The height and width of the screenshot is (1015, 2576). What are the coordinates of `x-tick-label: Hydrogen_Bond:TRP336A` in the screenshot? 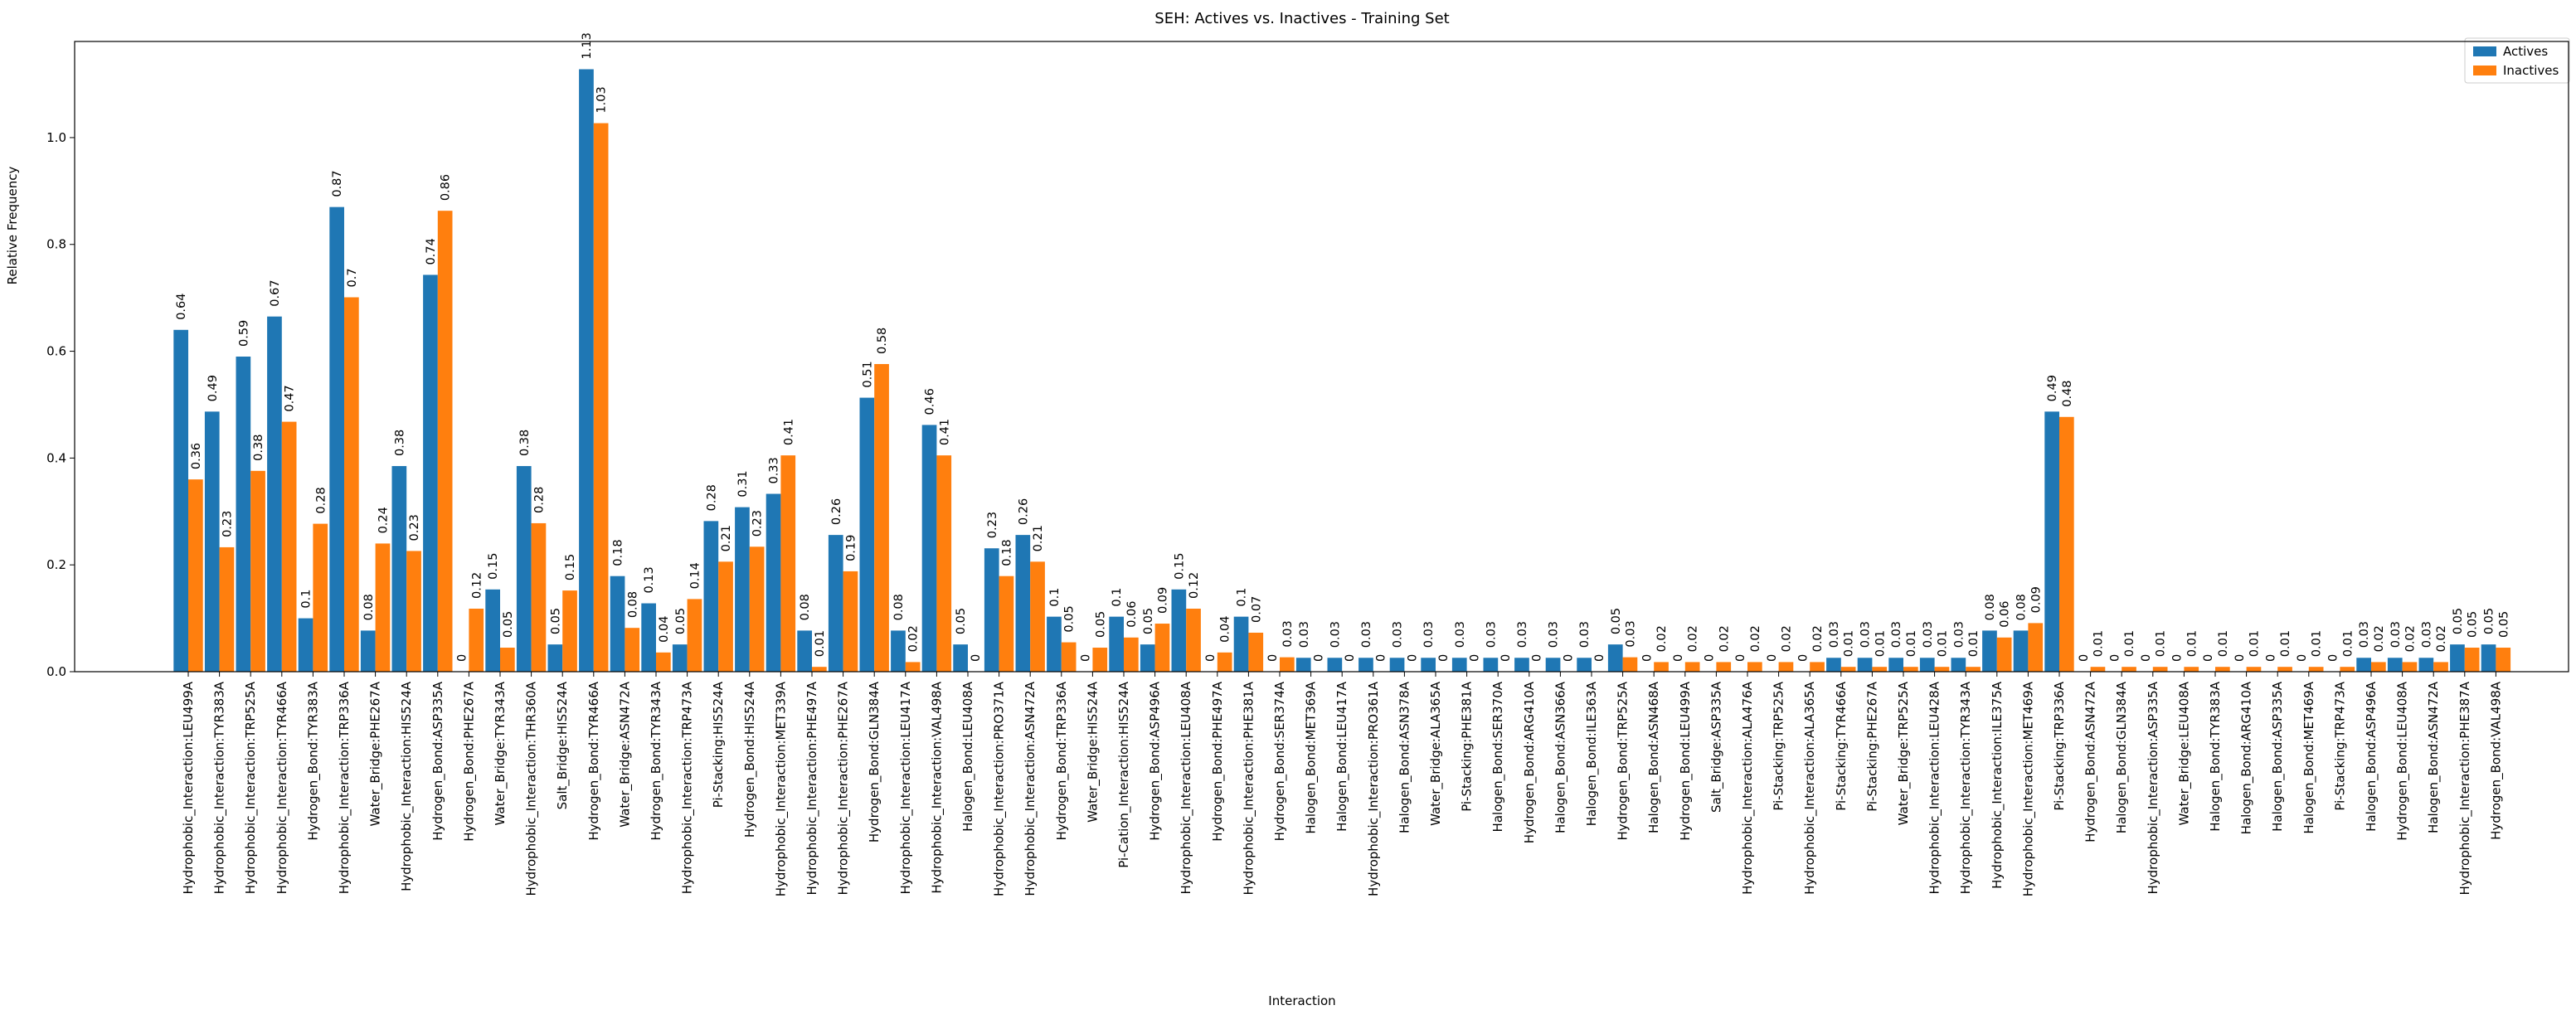 It's located at (1062, 760).